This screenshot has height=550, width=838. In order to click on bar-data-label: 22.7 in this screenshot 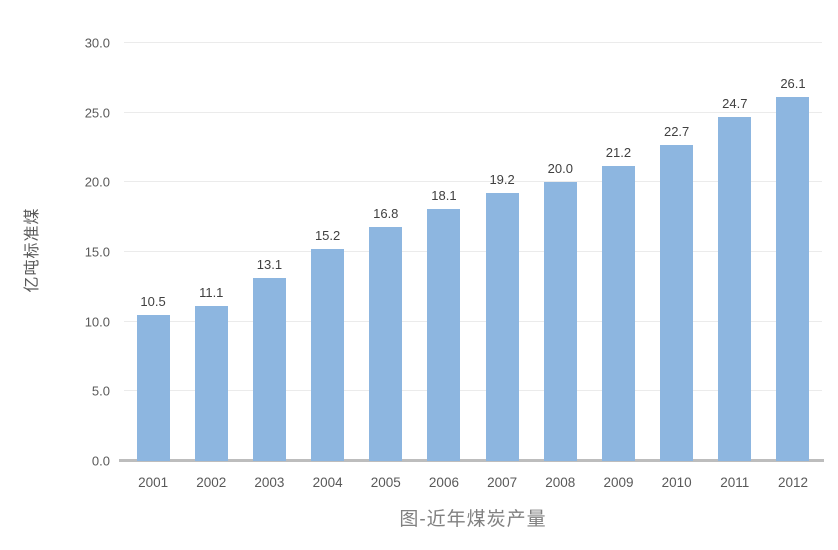, I will do `click(676, 131)`.